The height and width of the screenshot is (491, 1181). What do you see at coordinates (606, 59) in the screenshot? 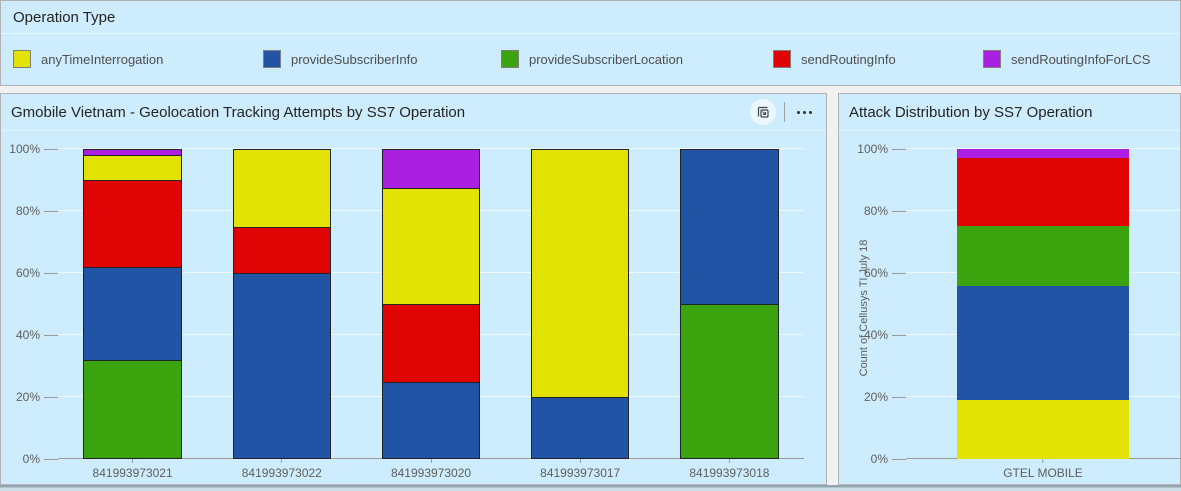
I see `legend-item-label: provideSubscriberLocation` at bounding box center [606, 59].